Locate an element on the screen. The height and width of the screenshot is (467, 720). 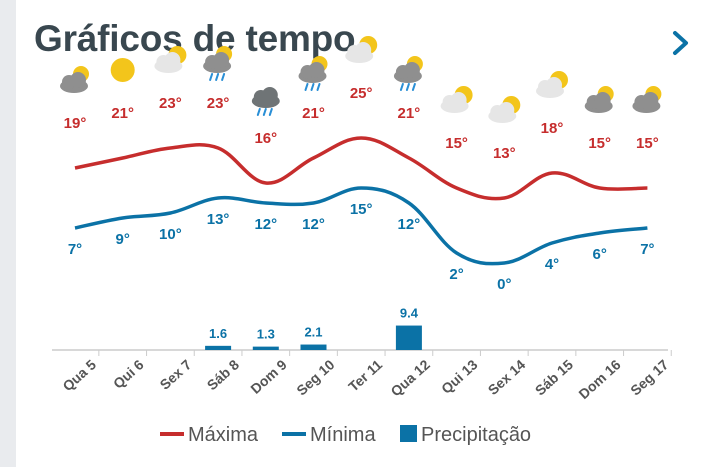
x-tick-label: Seg 10 is located at coordinates (315, 377).